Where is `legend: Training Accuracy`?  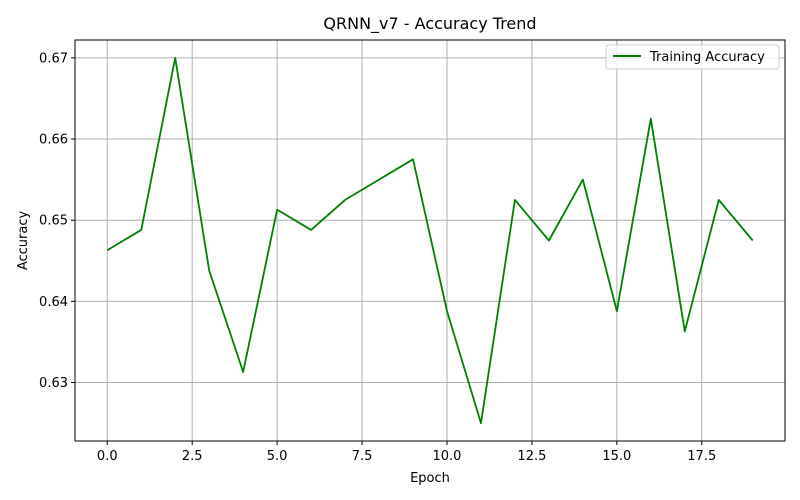
legend: Training Accuracy is located at coordinates (692, 57).